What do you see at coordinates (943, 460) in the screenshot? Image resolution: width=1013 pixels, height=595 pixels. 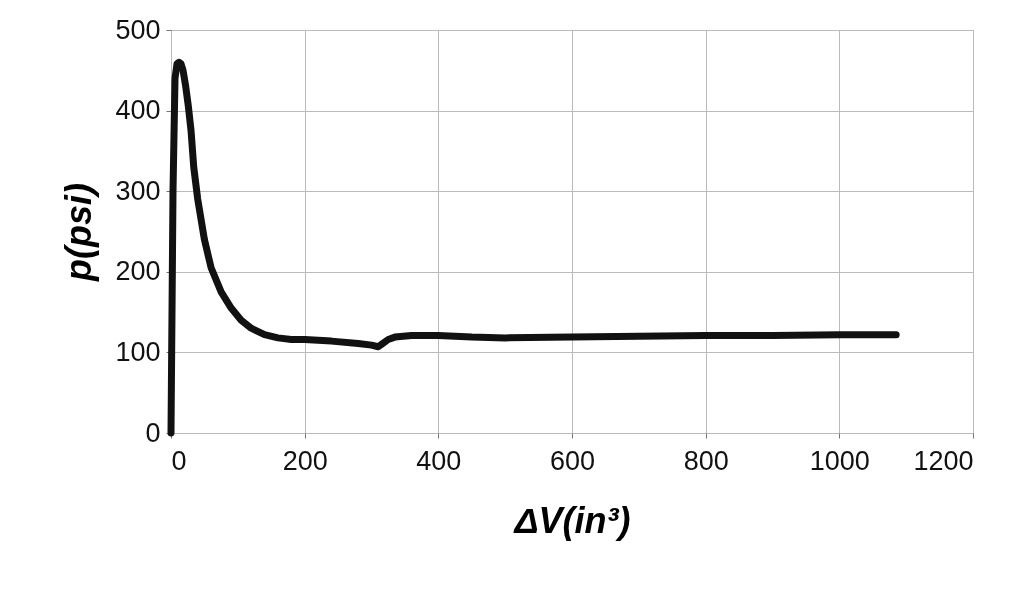 I see `x-tick-label: 1200` at bounding box center [943, 460].